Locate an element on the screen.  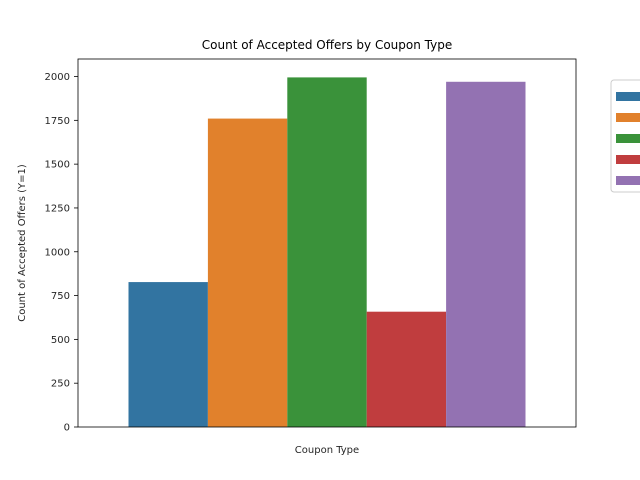
y-tick-label: 2000 is located at coordinates (57, 77).